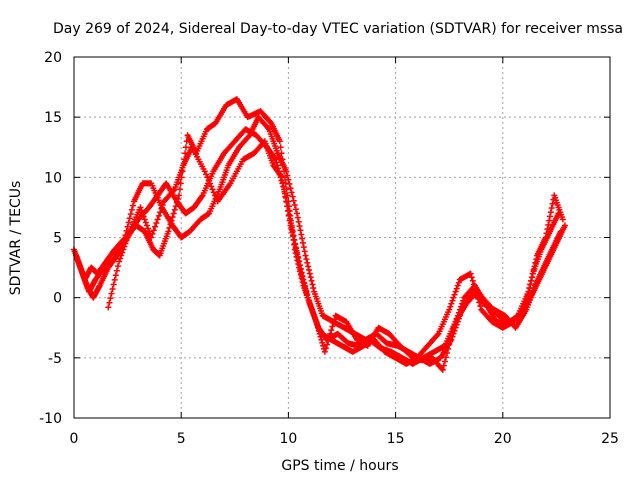 The height and width of the screenshot is (480, 640). I want to click on x-tick-label: 0, so click(74, 439).